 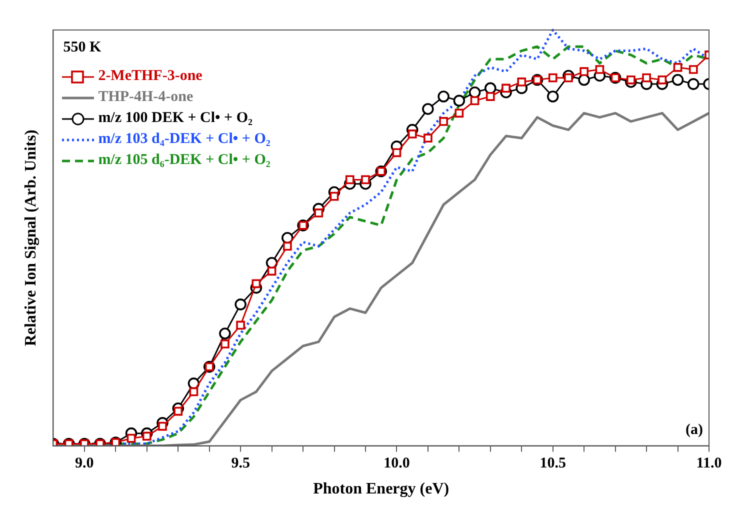 I want to click on x-axis-title: Photon Energy (eV), so click(x=381, y=489).